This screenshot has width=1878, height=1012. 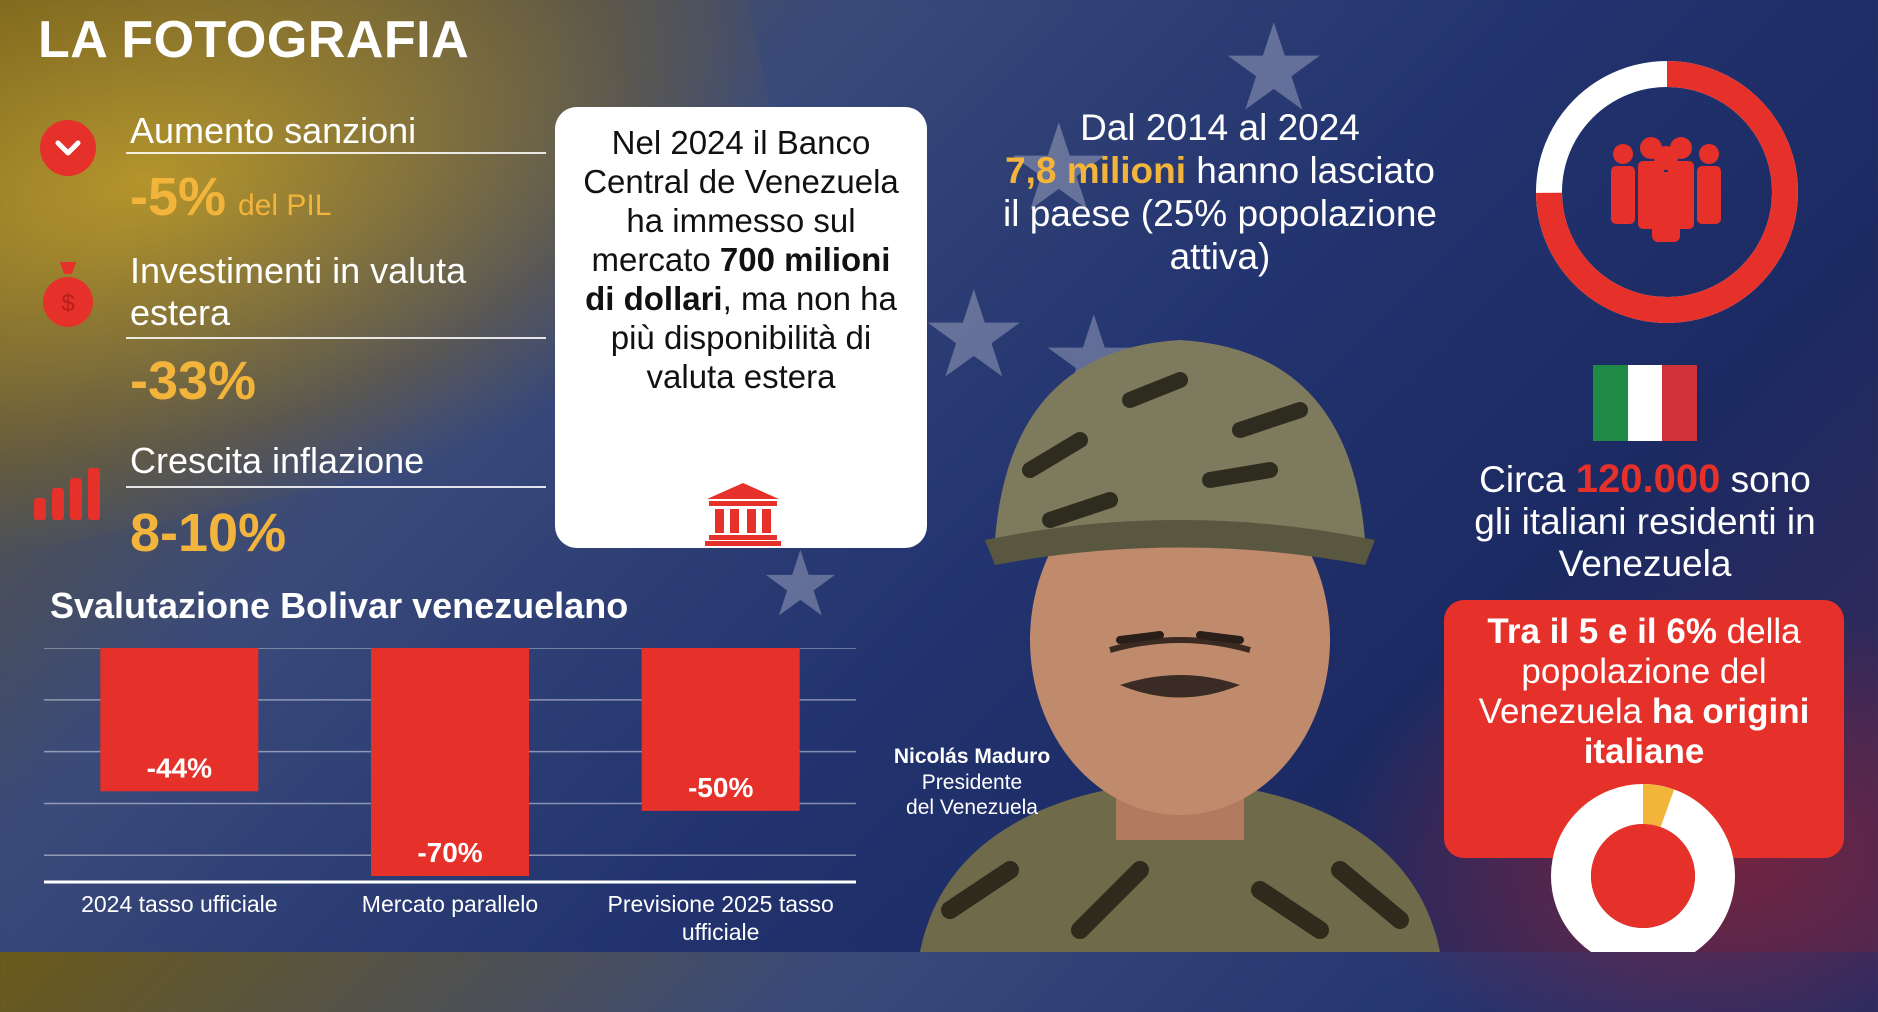 I want to click on italians-text-part: sono, so click(x=1765, y=479).